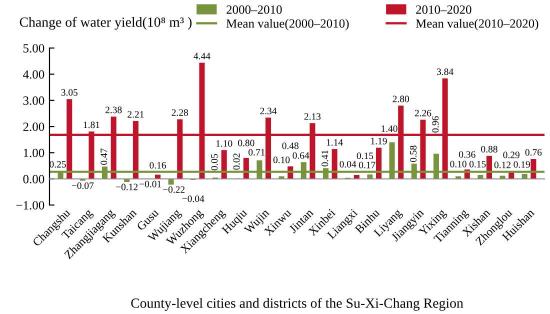 The width and height of the screenshot is (550, 314). I want to click on data-label: 1.81, so click(92, 125).